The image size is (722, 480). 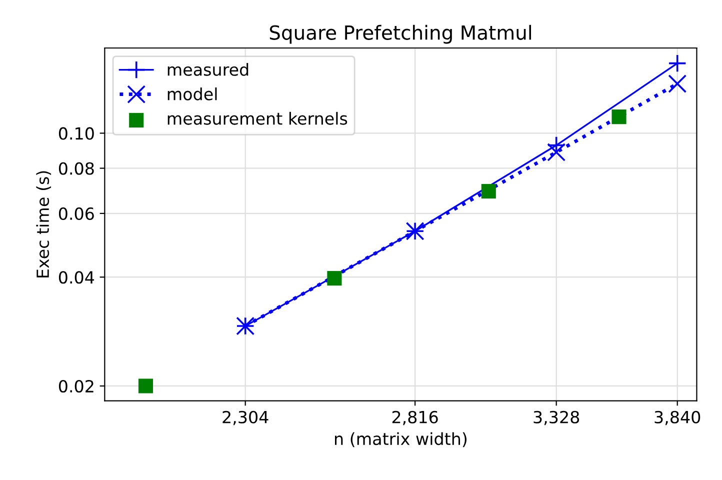 I want to click on y-axis-title: Exec time (s), so click(x=44, y=224).